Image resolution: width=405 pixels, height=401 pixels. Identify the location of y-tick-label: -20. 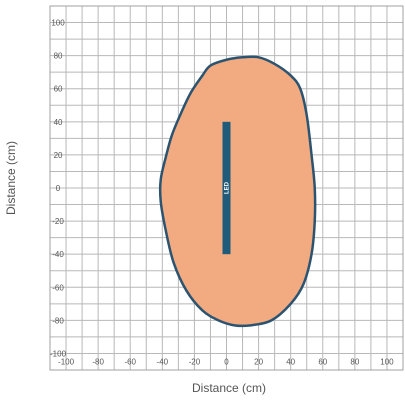
(58, 221).